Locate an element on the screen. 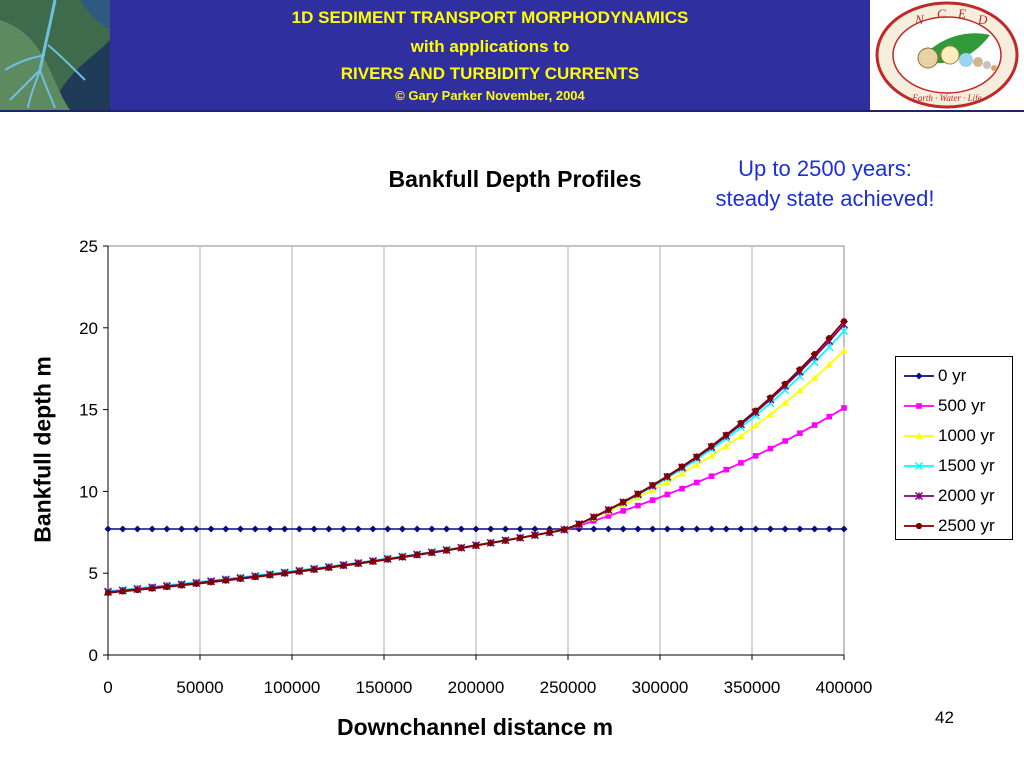 This screenshot has width=1024, height=768. logo-letter: D is located at coordinates (982, 19).